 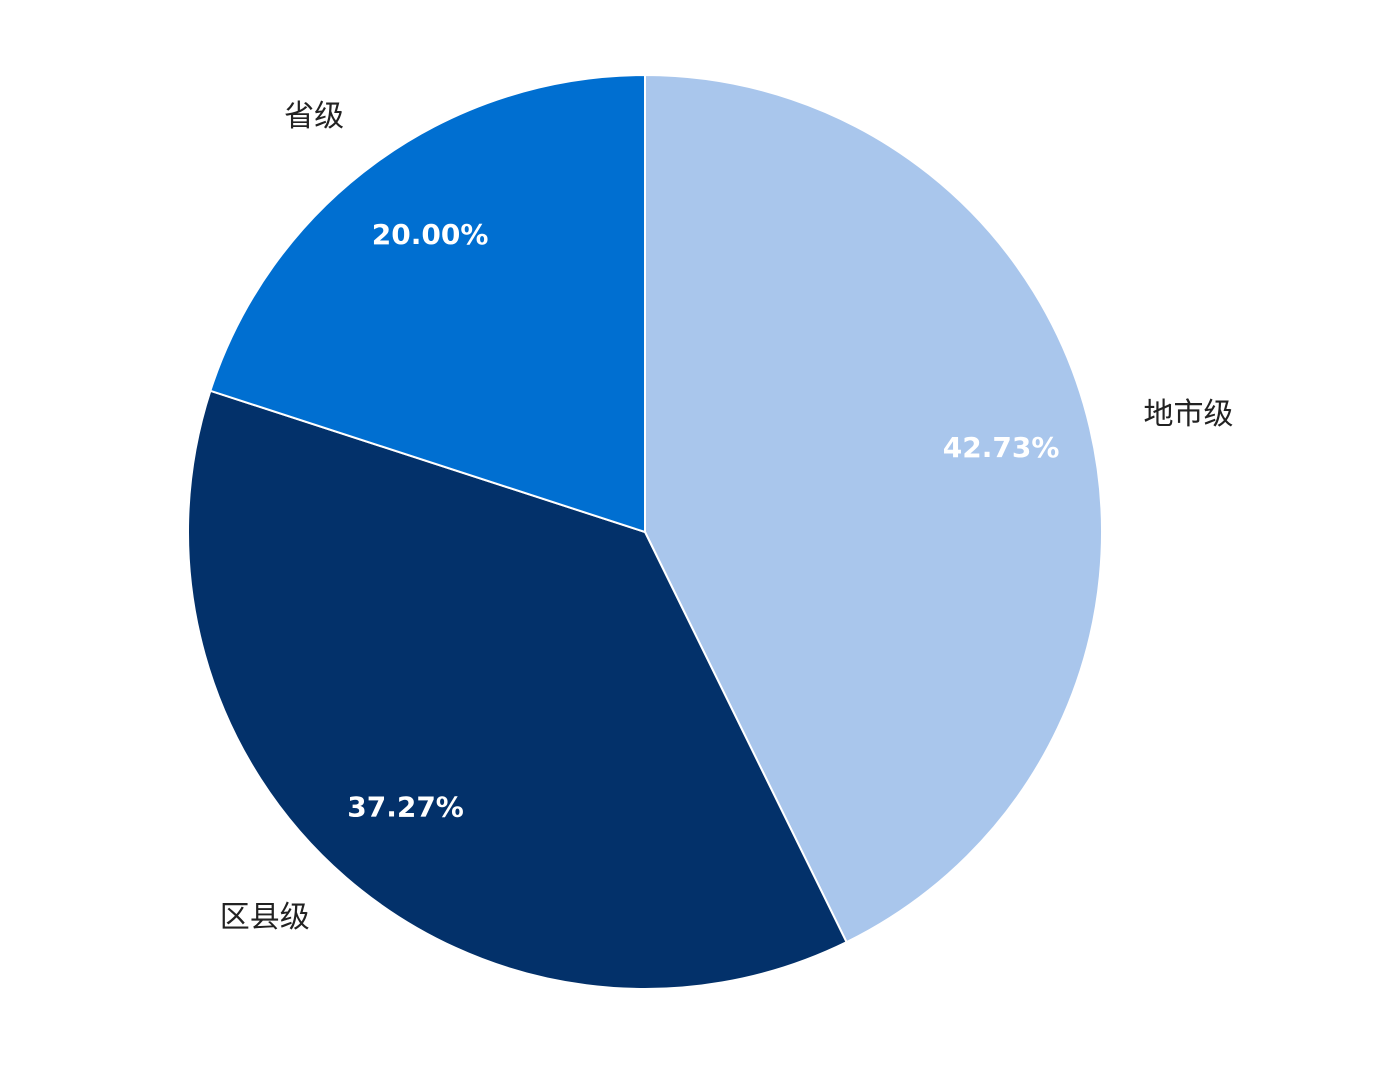 I want to click on pie-slice, so click(x=427, y=303).